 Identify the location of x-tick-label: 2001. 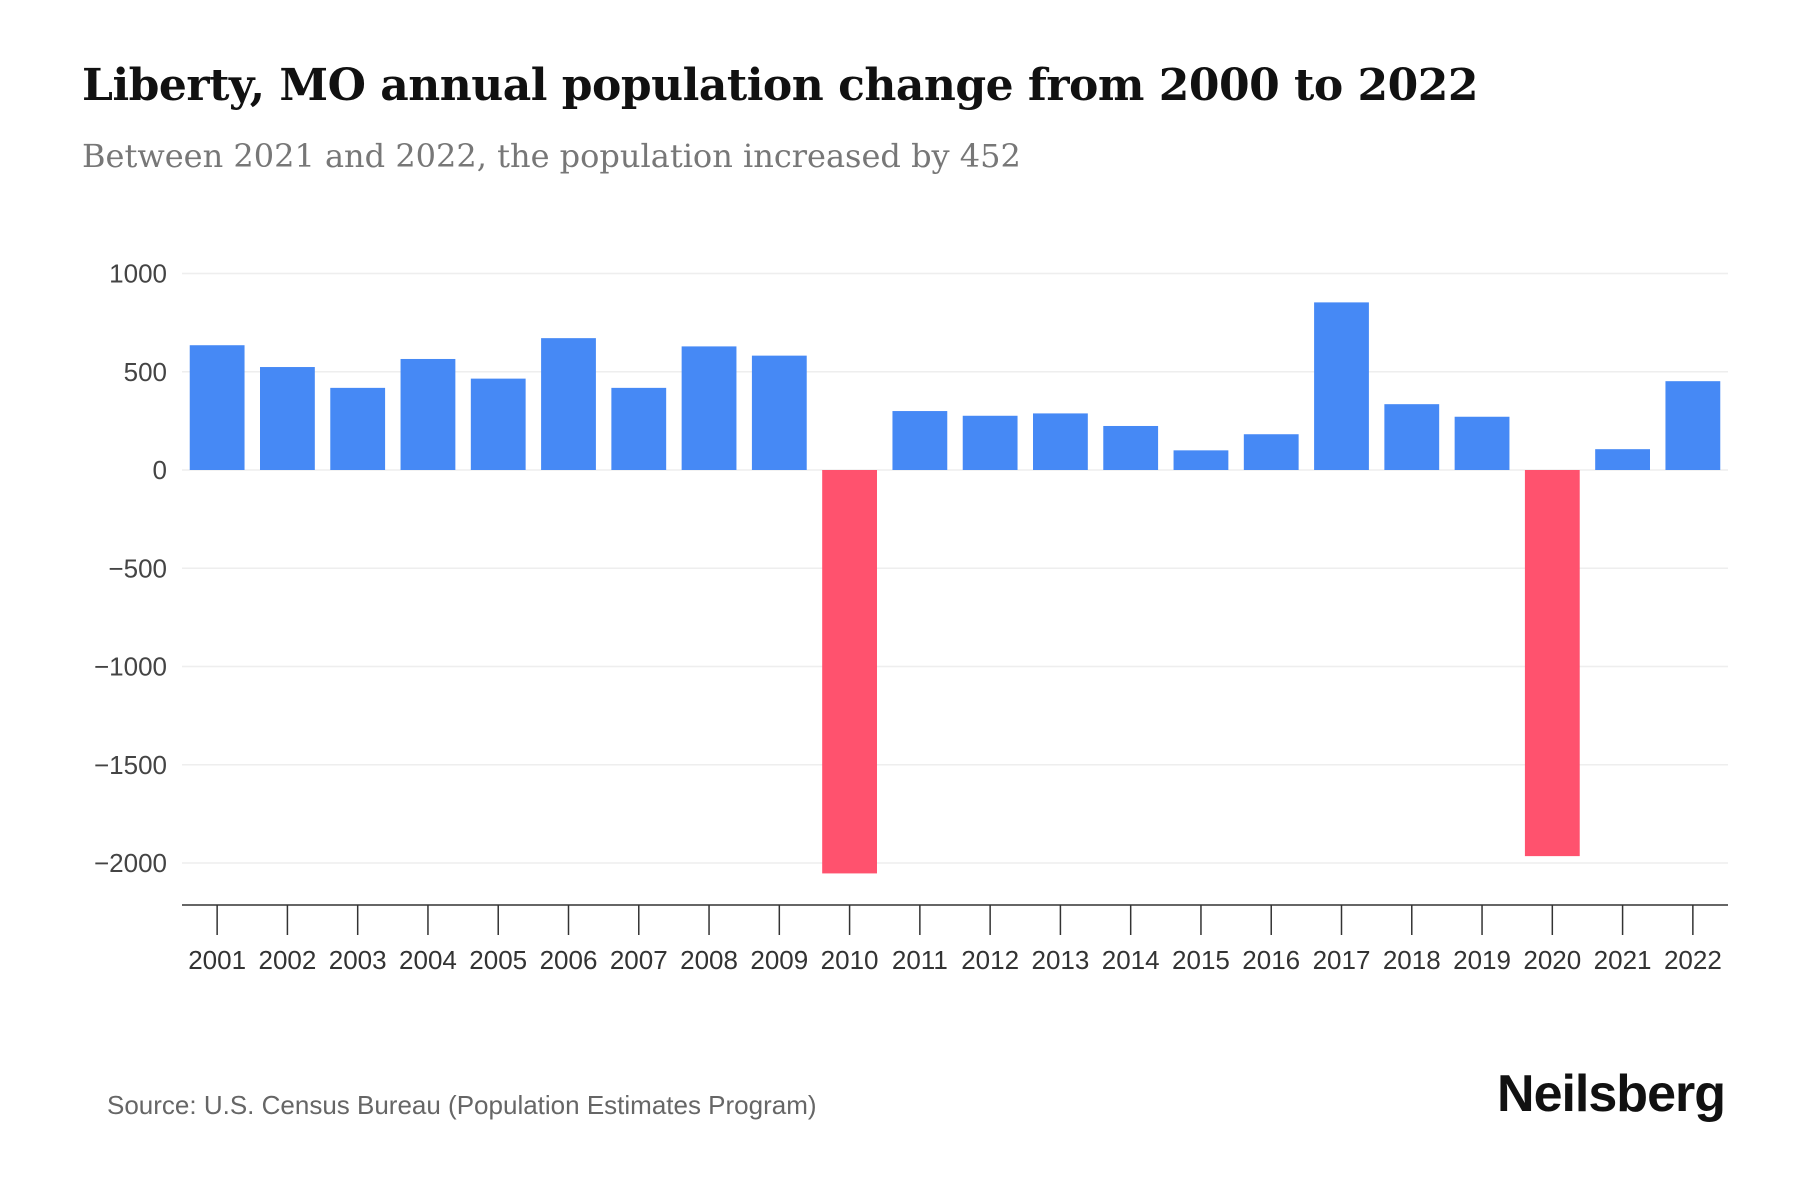
(217, 960).